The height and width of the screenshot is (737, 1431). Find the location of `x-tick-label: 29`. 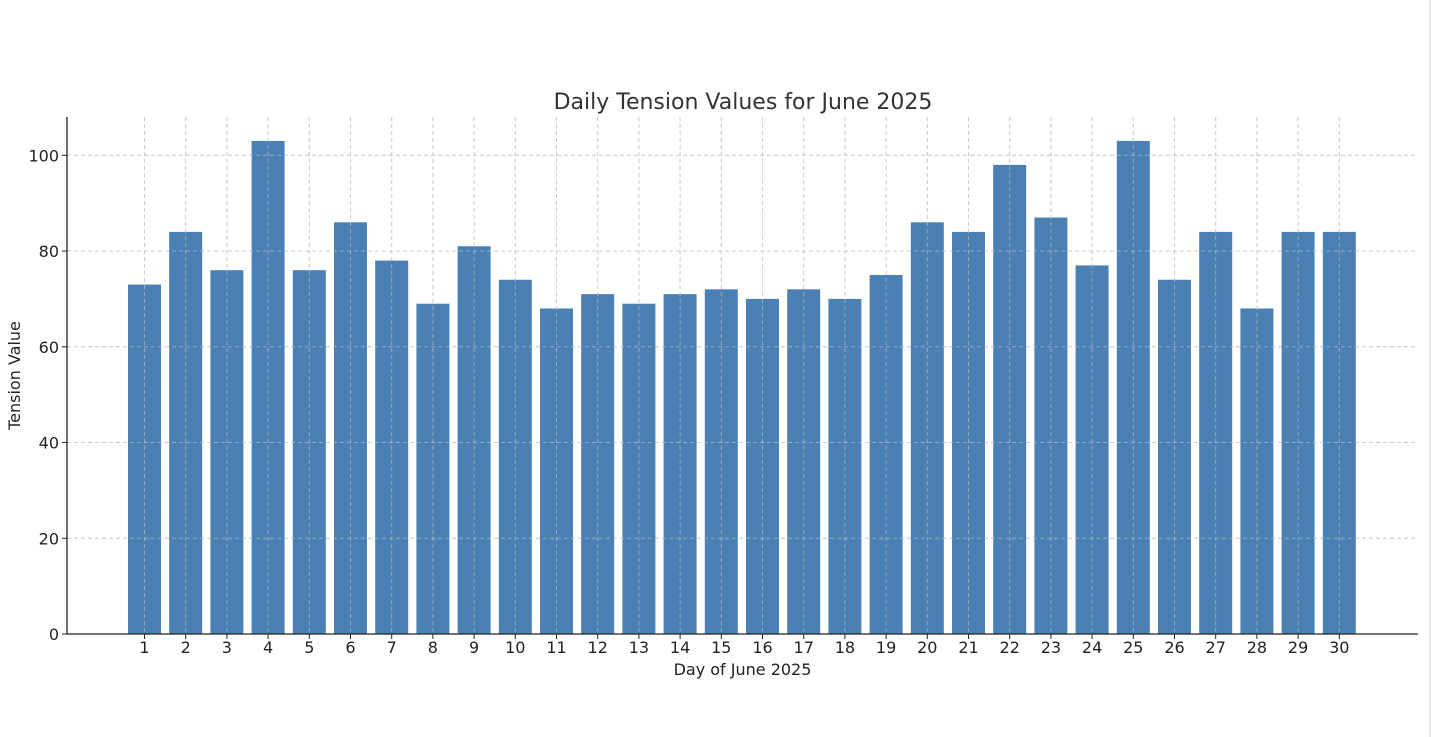

x-tick-label: 29 is located at coordinates (1298, 647).